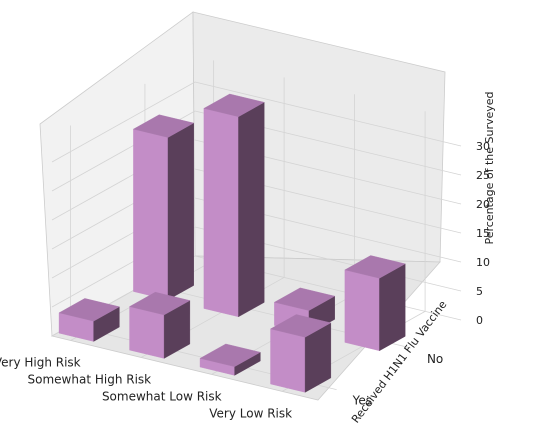  I want to click on x-tick-label: Somewhat Low Risk, so click(162, 396).